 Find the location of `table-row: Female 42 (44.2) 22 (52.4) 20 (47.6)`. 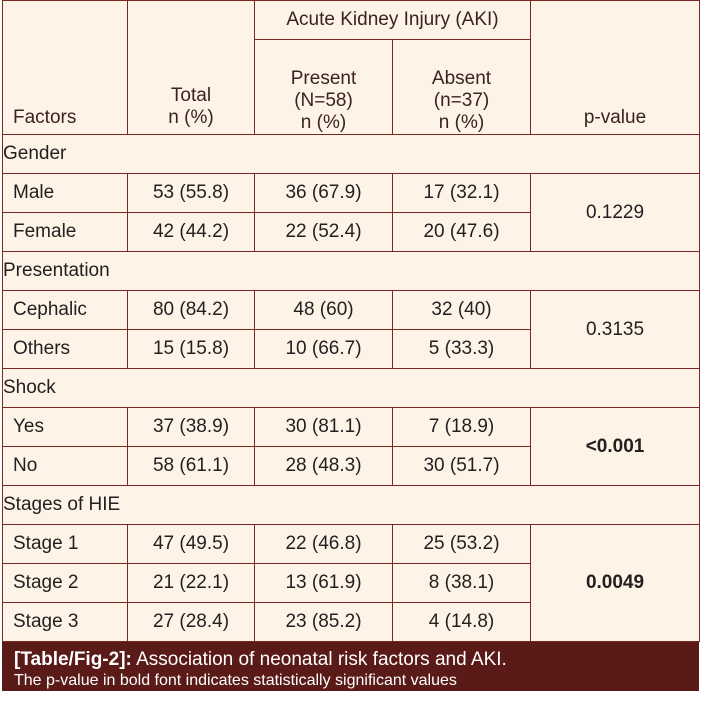

table-row: Female 42 (44.2) 22 (52.4) 20 (47.6) is located at coordinates (351, 232).